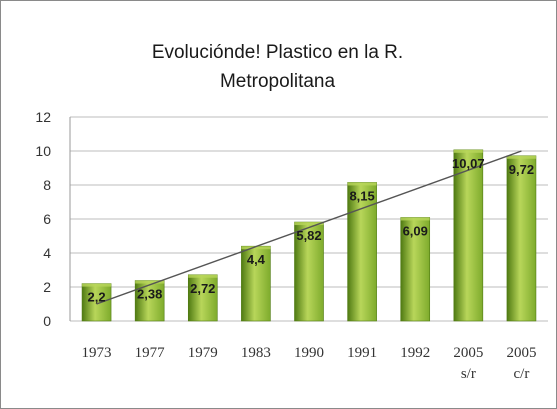  I want to click on y-tick-label: 8, so click(47, 185).